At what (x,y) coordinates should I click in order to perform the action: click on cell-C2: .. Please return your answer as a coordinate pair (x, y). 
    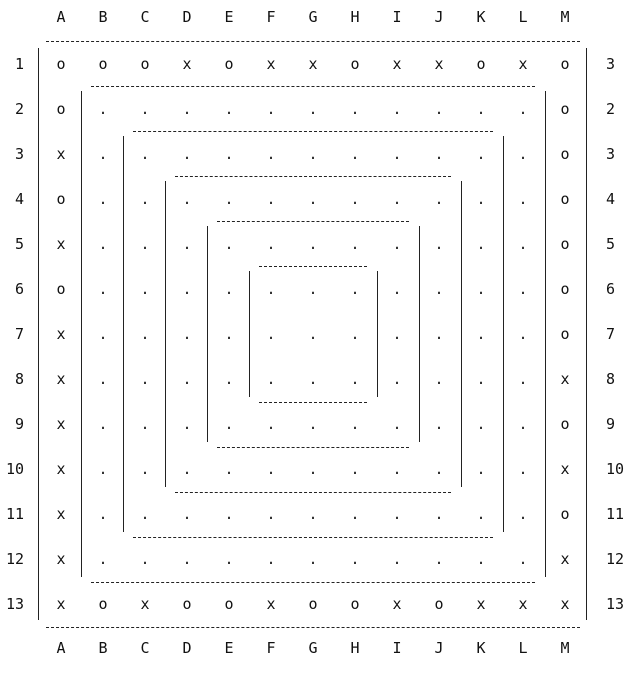
    Looking at the image, I should click on (145, 109).